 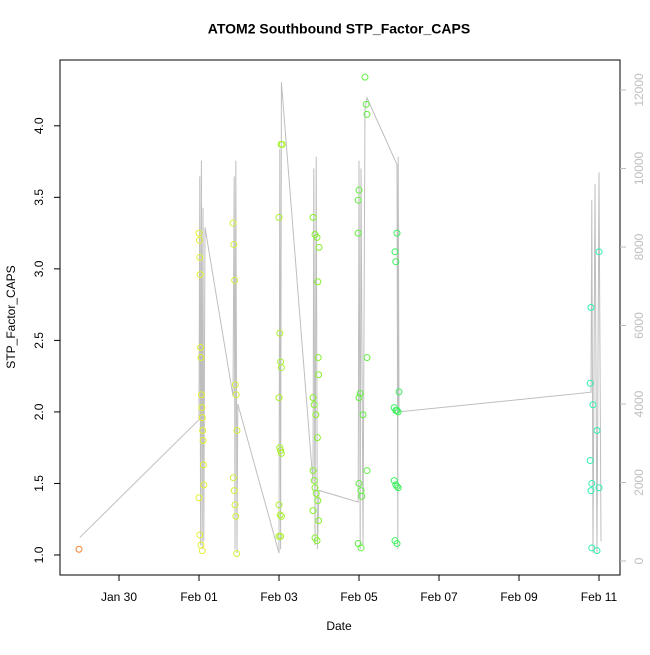 I want to click on y2-tick-label: 4000, so click(x=639, y=403).